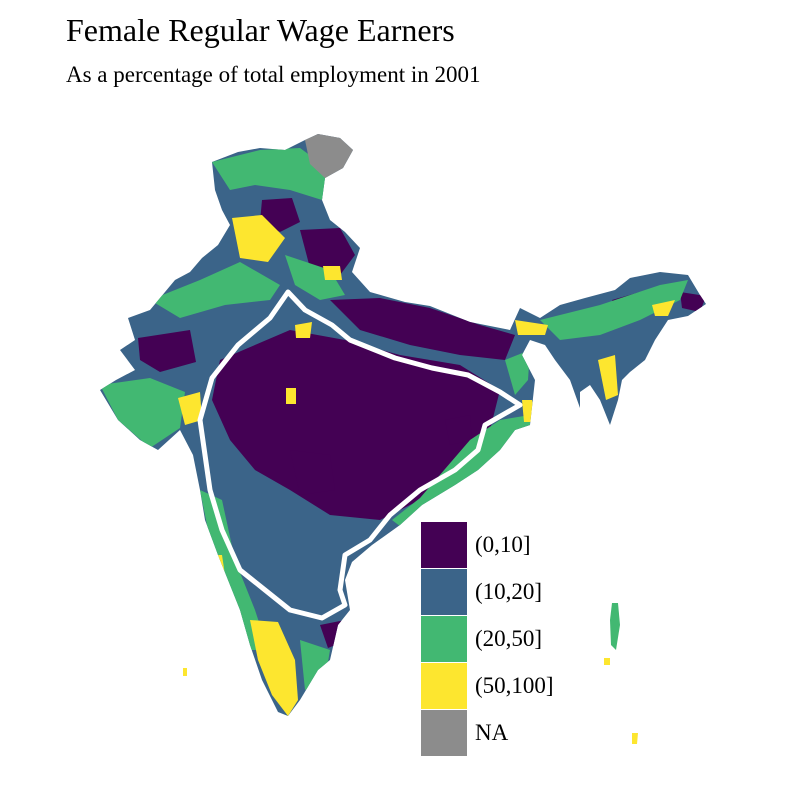 This screenshot has height=800, width=800. Describe the element at coordinates (614, 310) in the screenshot. I see `map-region-assam` at that location.